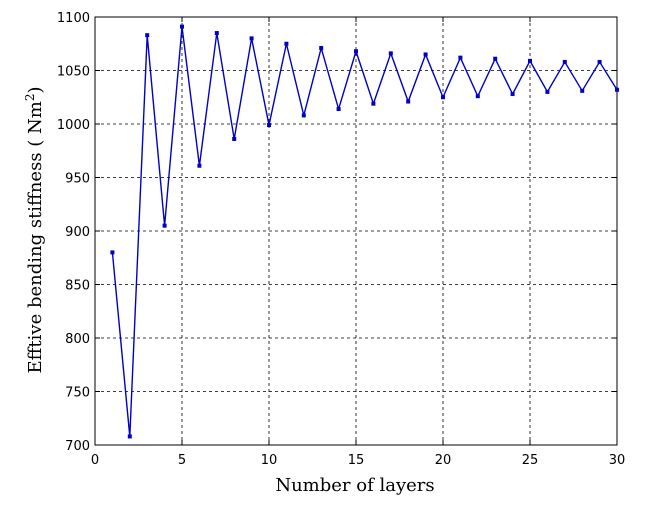 This screenshot has width=647, height=509. What do you see at coordinates (77, 286) in the screenshot?
I see `y-tick-label: 850` at bounding box center [77, 286].